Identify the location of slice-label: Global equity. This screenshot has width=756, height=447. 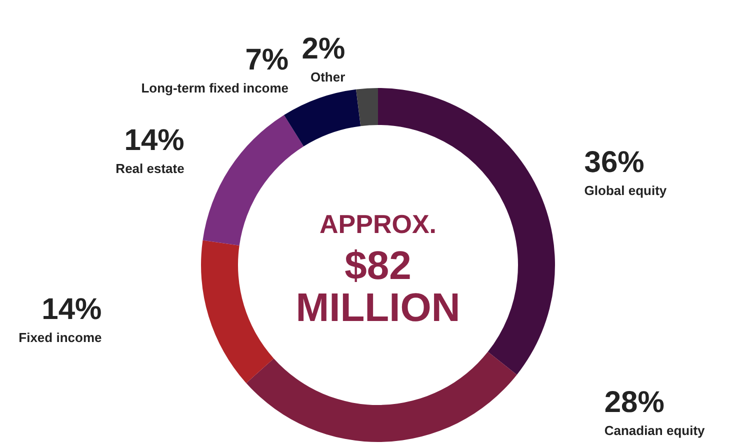
(626, 190).